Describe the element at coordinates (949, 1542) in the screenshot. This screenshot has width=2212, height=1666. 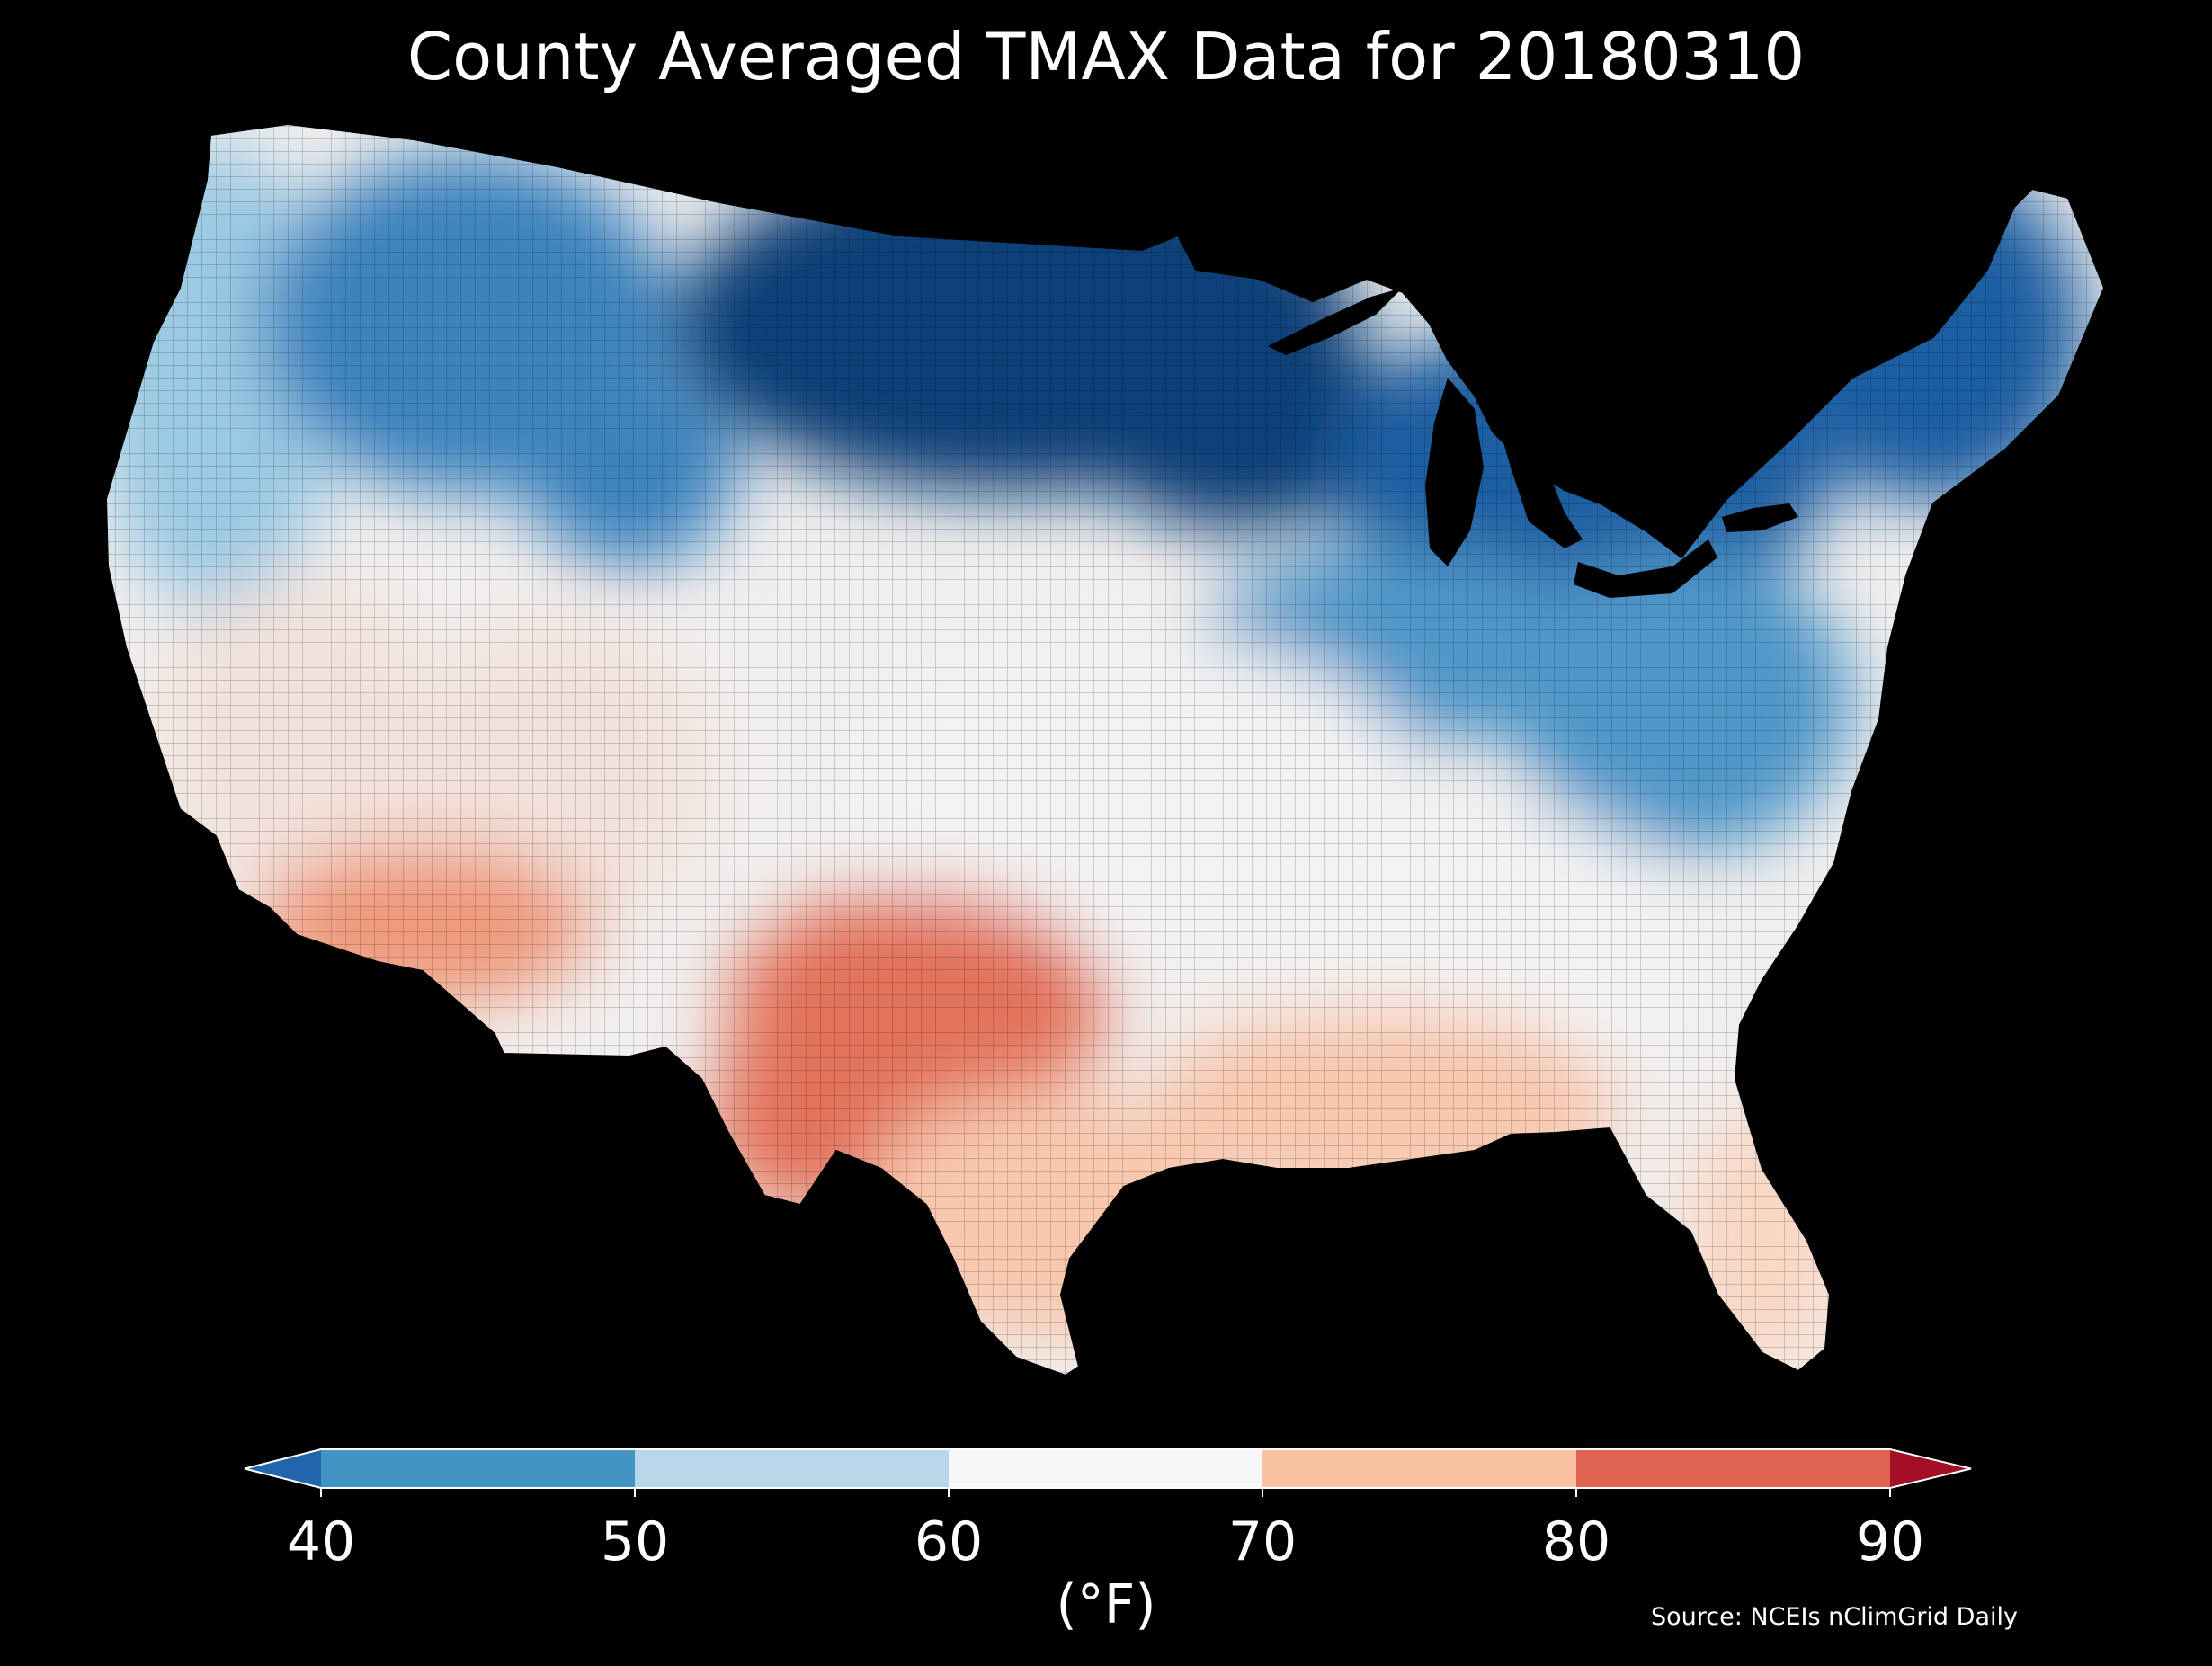
I see `colorbar-tick-label: 60` at that location.